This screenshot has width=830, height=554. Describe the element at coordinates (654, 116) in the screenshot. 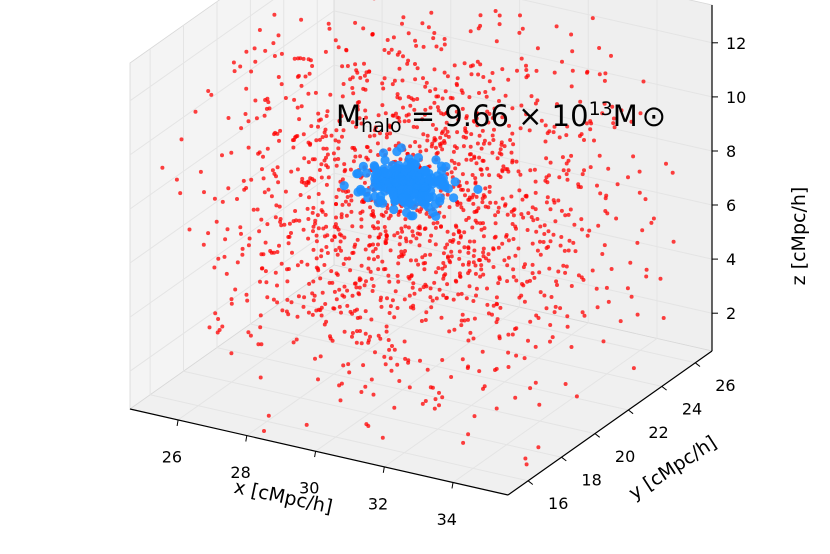

I see `title-sun-symbol: ⊙` at that location.